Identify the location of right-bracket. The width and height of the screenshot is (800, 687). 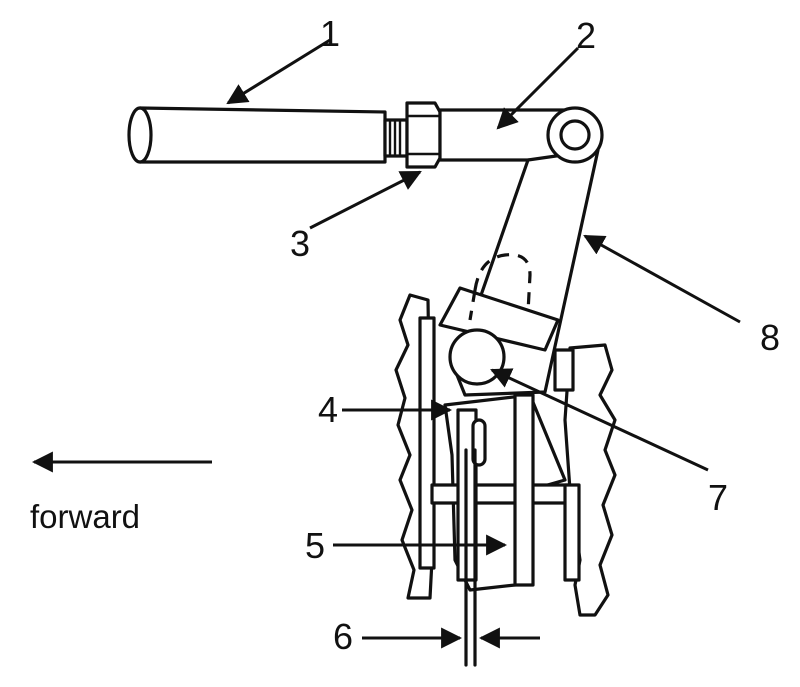
(585, 480).